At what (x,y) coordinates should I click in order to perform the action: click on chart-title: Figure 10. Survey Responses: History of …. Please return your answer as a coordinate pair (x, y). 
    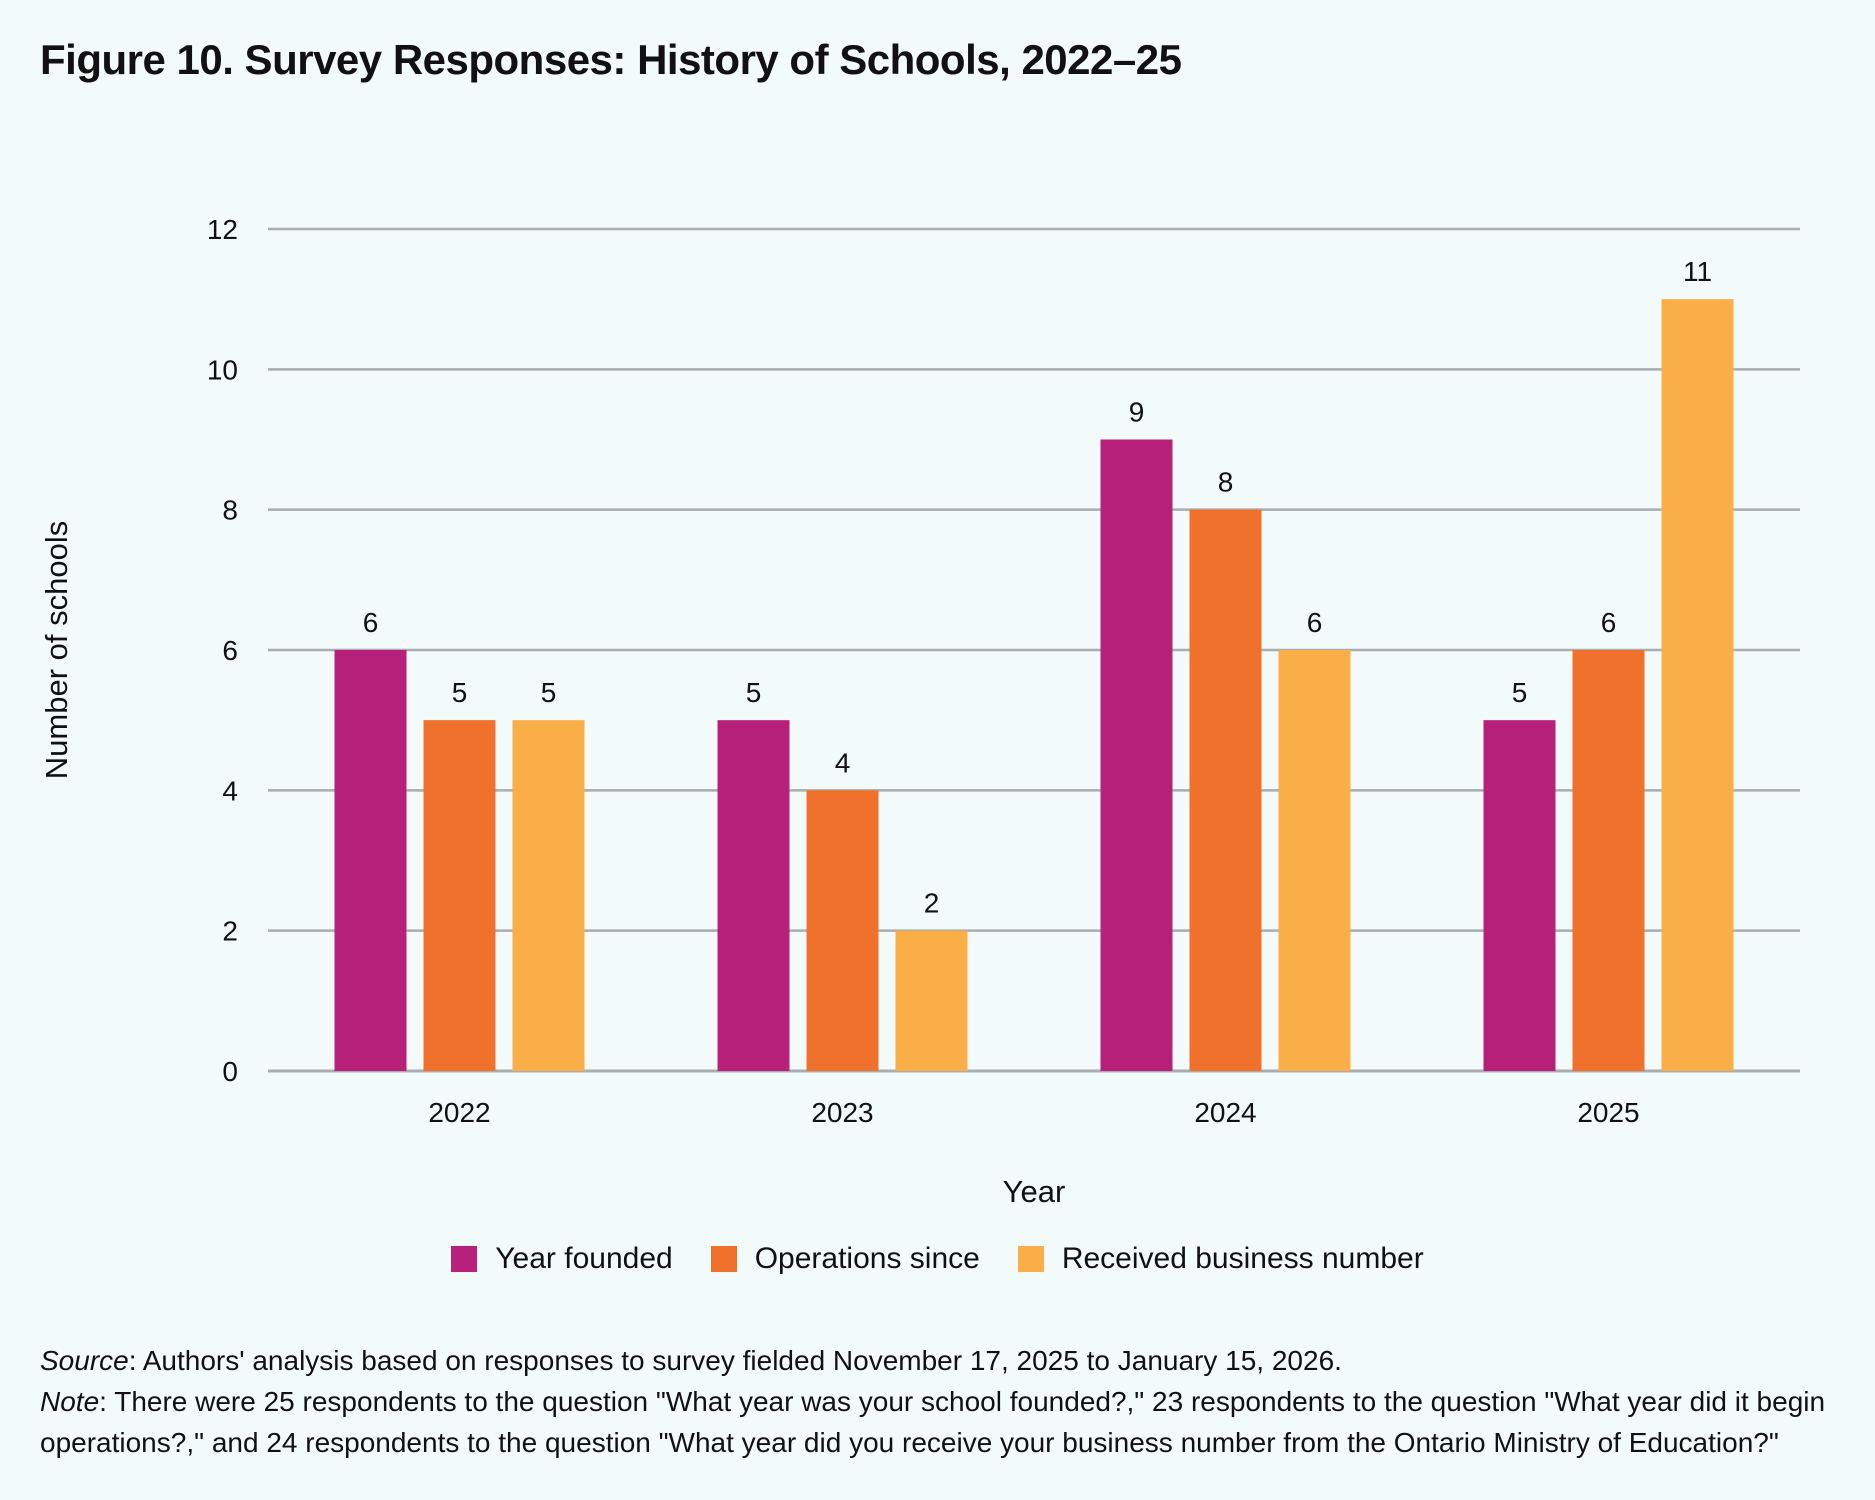
    Looking at the image, I should click on (611, 59).